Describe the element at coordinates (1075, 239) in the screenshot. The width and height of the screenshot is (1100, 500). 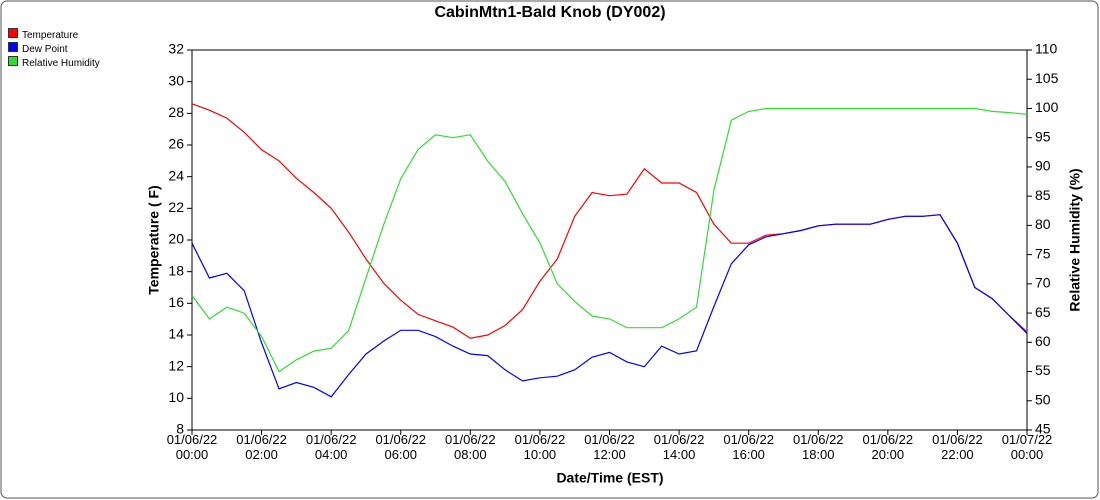
I see `y2-axis-label: Relative Humidity (%)` at that location.